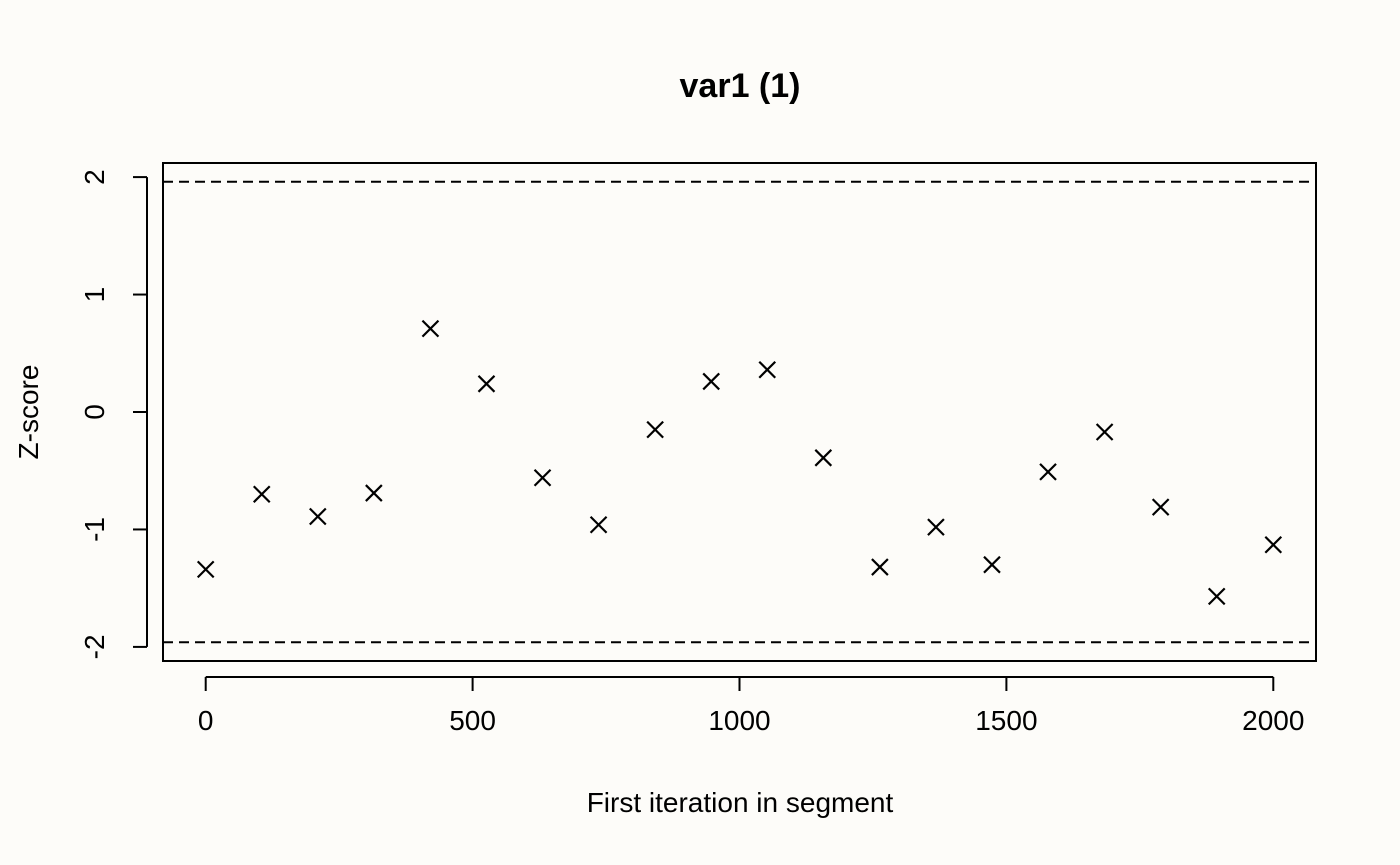  I want to click on x-axis: 0 500 1000 1500 2000, so click(751, 706).